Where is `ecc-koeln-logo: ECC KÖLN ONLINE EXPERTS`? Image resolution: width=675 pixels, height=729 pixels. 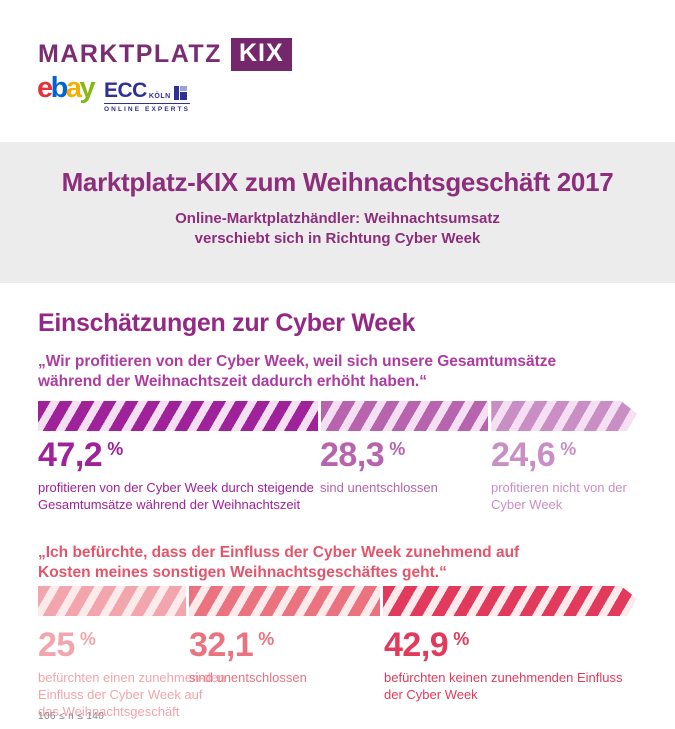
ecc-koeln-logo: ECC KÖLN ONLINE EXPERTS is located at coordinates (147, 96).